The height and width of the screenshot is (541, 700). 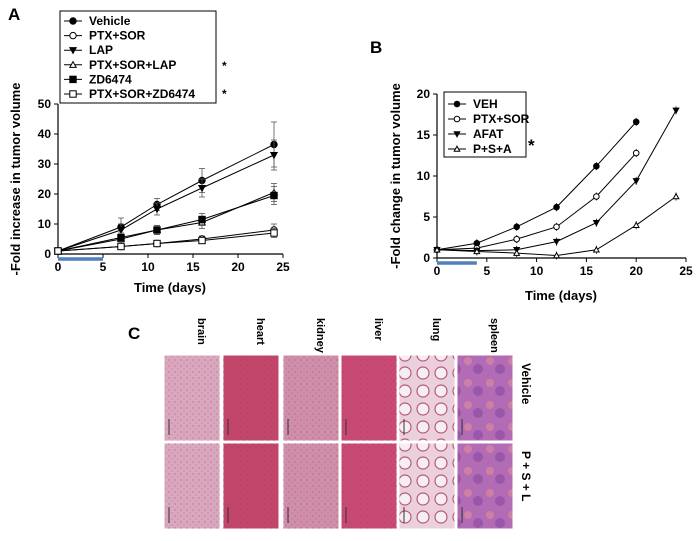 I want to click on legend-item-p-s-a: P+S+A, so click(x=480, y=149).